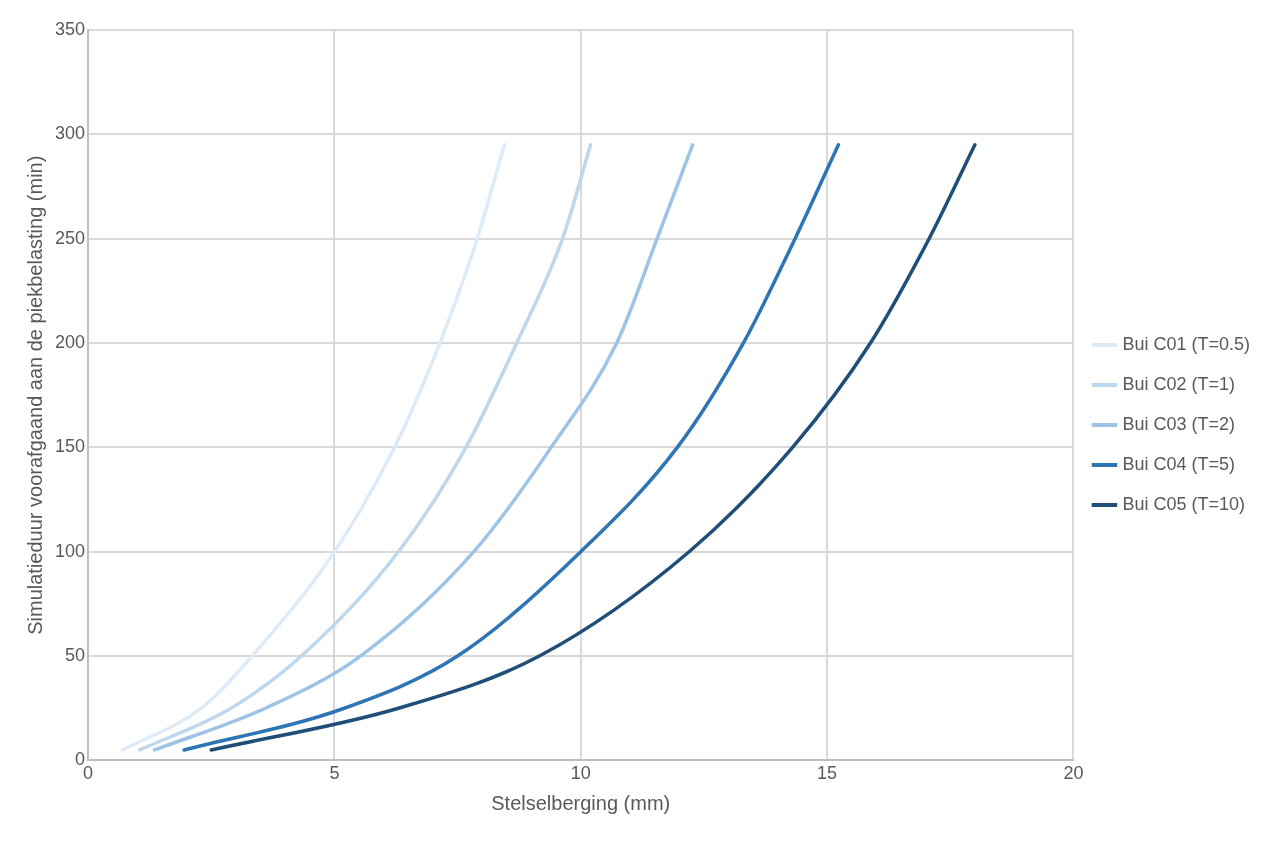  What do you see at coordinates (70, 342) in the screenshot?
I see `y-tick-label: 200` at bounding box center [70, 342].